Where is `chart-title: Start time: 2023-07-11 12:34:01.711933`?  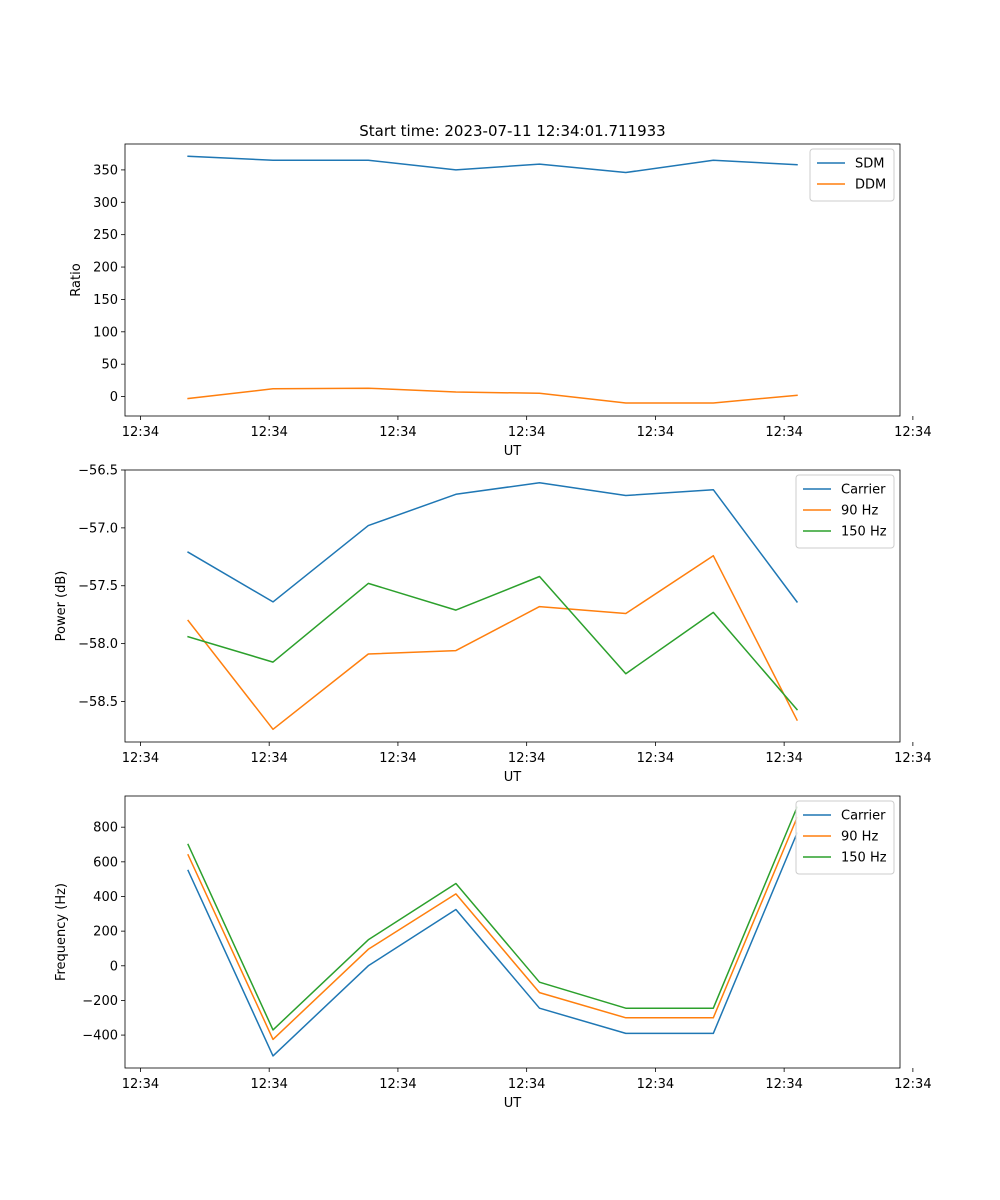 chart-title: Start time: 2023-07-11 12:34:01.711933 is located at coordinates (512, 131).